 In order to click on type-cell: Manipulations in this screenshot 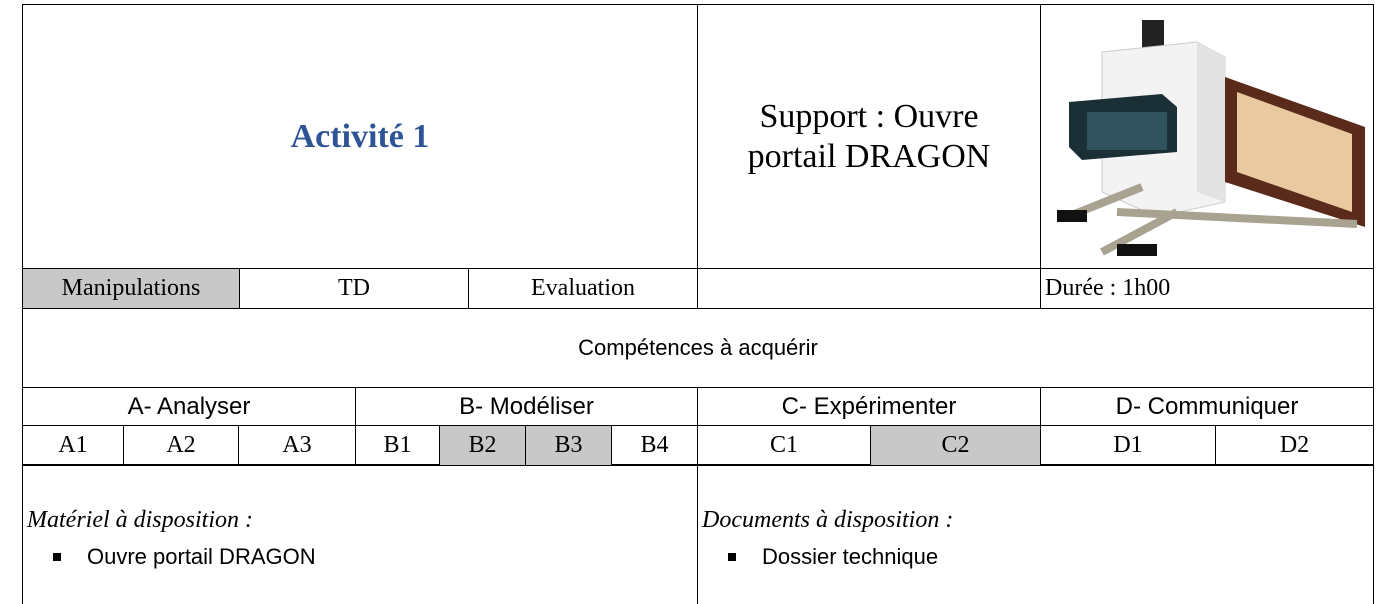, I will do `click(131, 288)`.